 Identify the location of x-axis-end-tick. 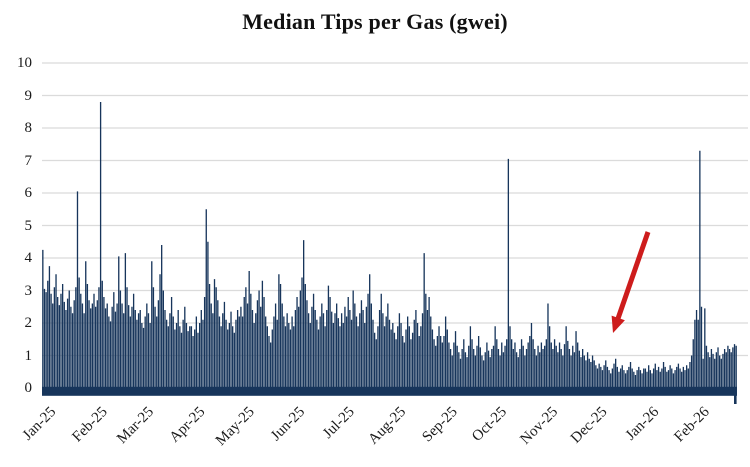
(735, 399).